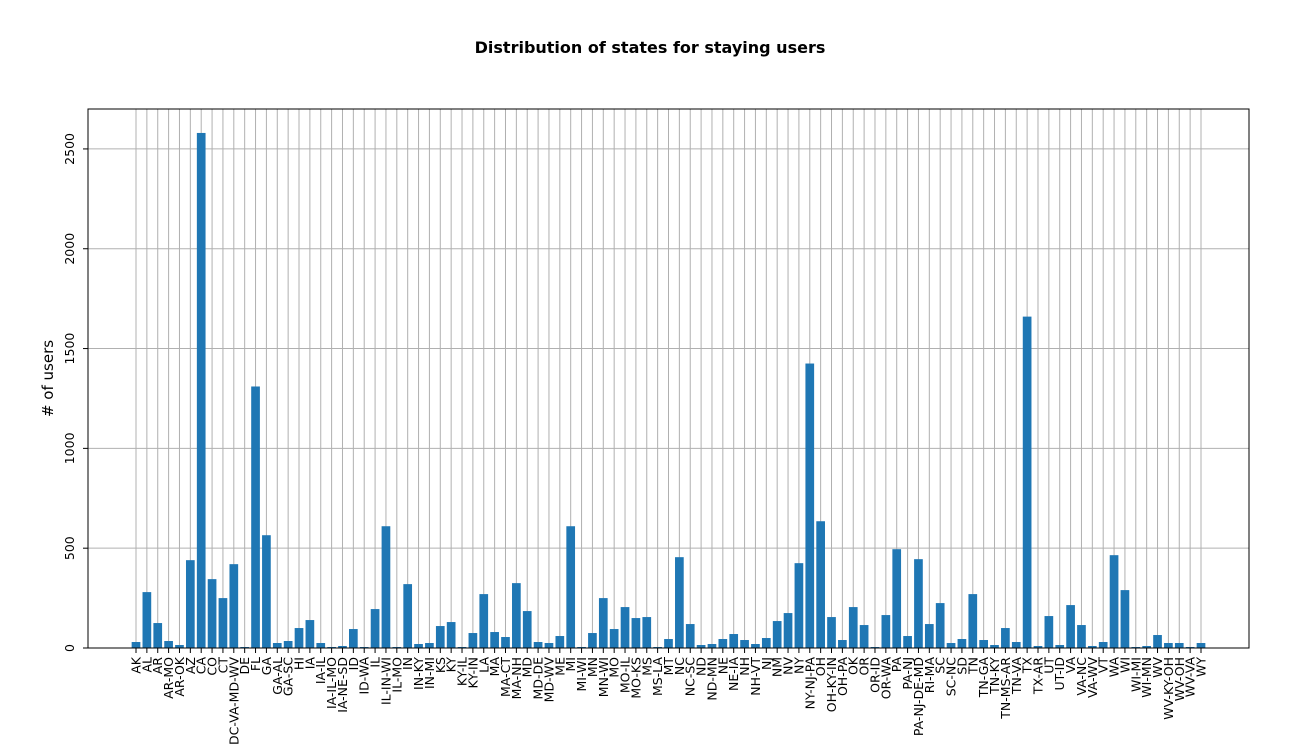  What do you see at coordinates (842, 644) in the screenshot?
I see `bar-oh-pa` at bounding box center [842, 644].